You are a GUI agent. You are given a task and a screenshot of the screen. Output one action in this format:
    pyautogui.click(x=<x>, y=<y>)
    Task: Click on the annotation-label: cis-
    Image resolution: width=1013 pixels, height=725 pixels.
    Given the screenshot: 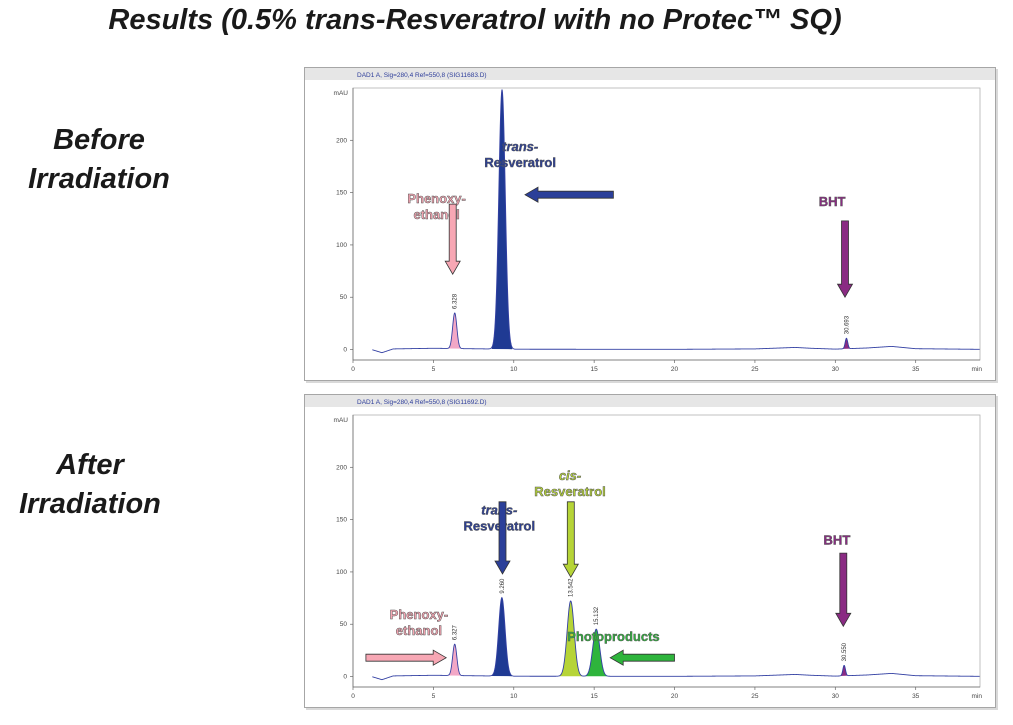 What is the action you would take?
    pyautogui.click(x=570, y=475)
    